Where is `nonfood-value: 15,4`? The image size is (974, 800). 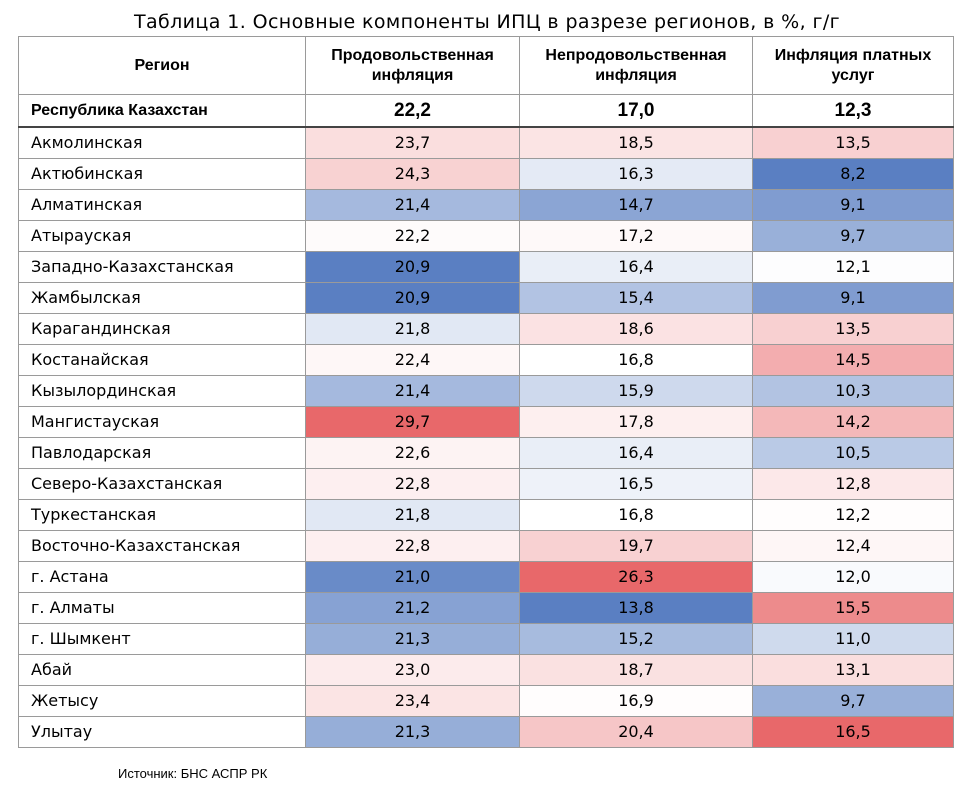 nonfood-value: 15,4 is located at coordinates (636, 298).